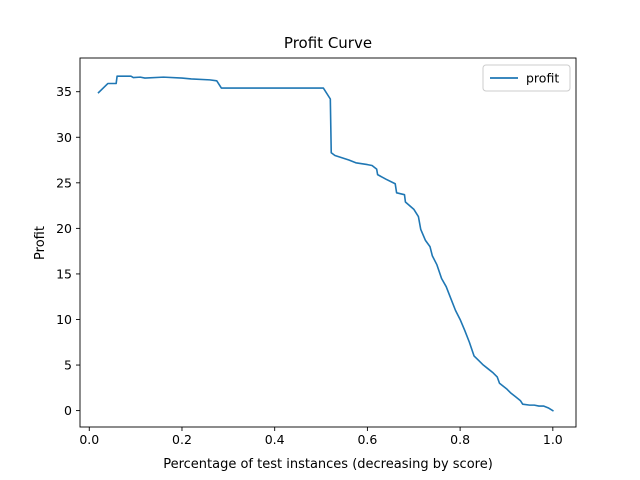 The image size is (640, 480). I want to click on legend: profit, so click(526, 78).